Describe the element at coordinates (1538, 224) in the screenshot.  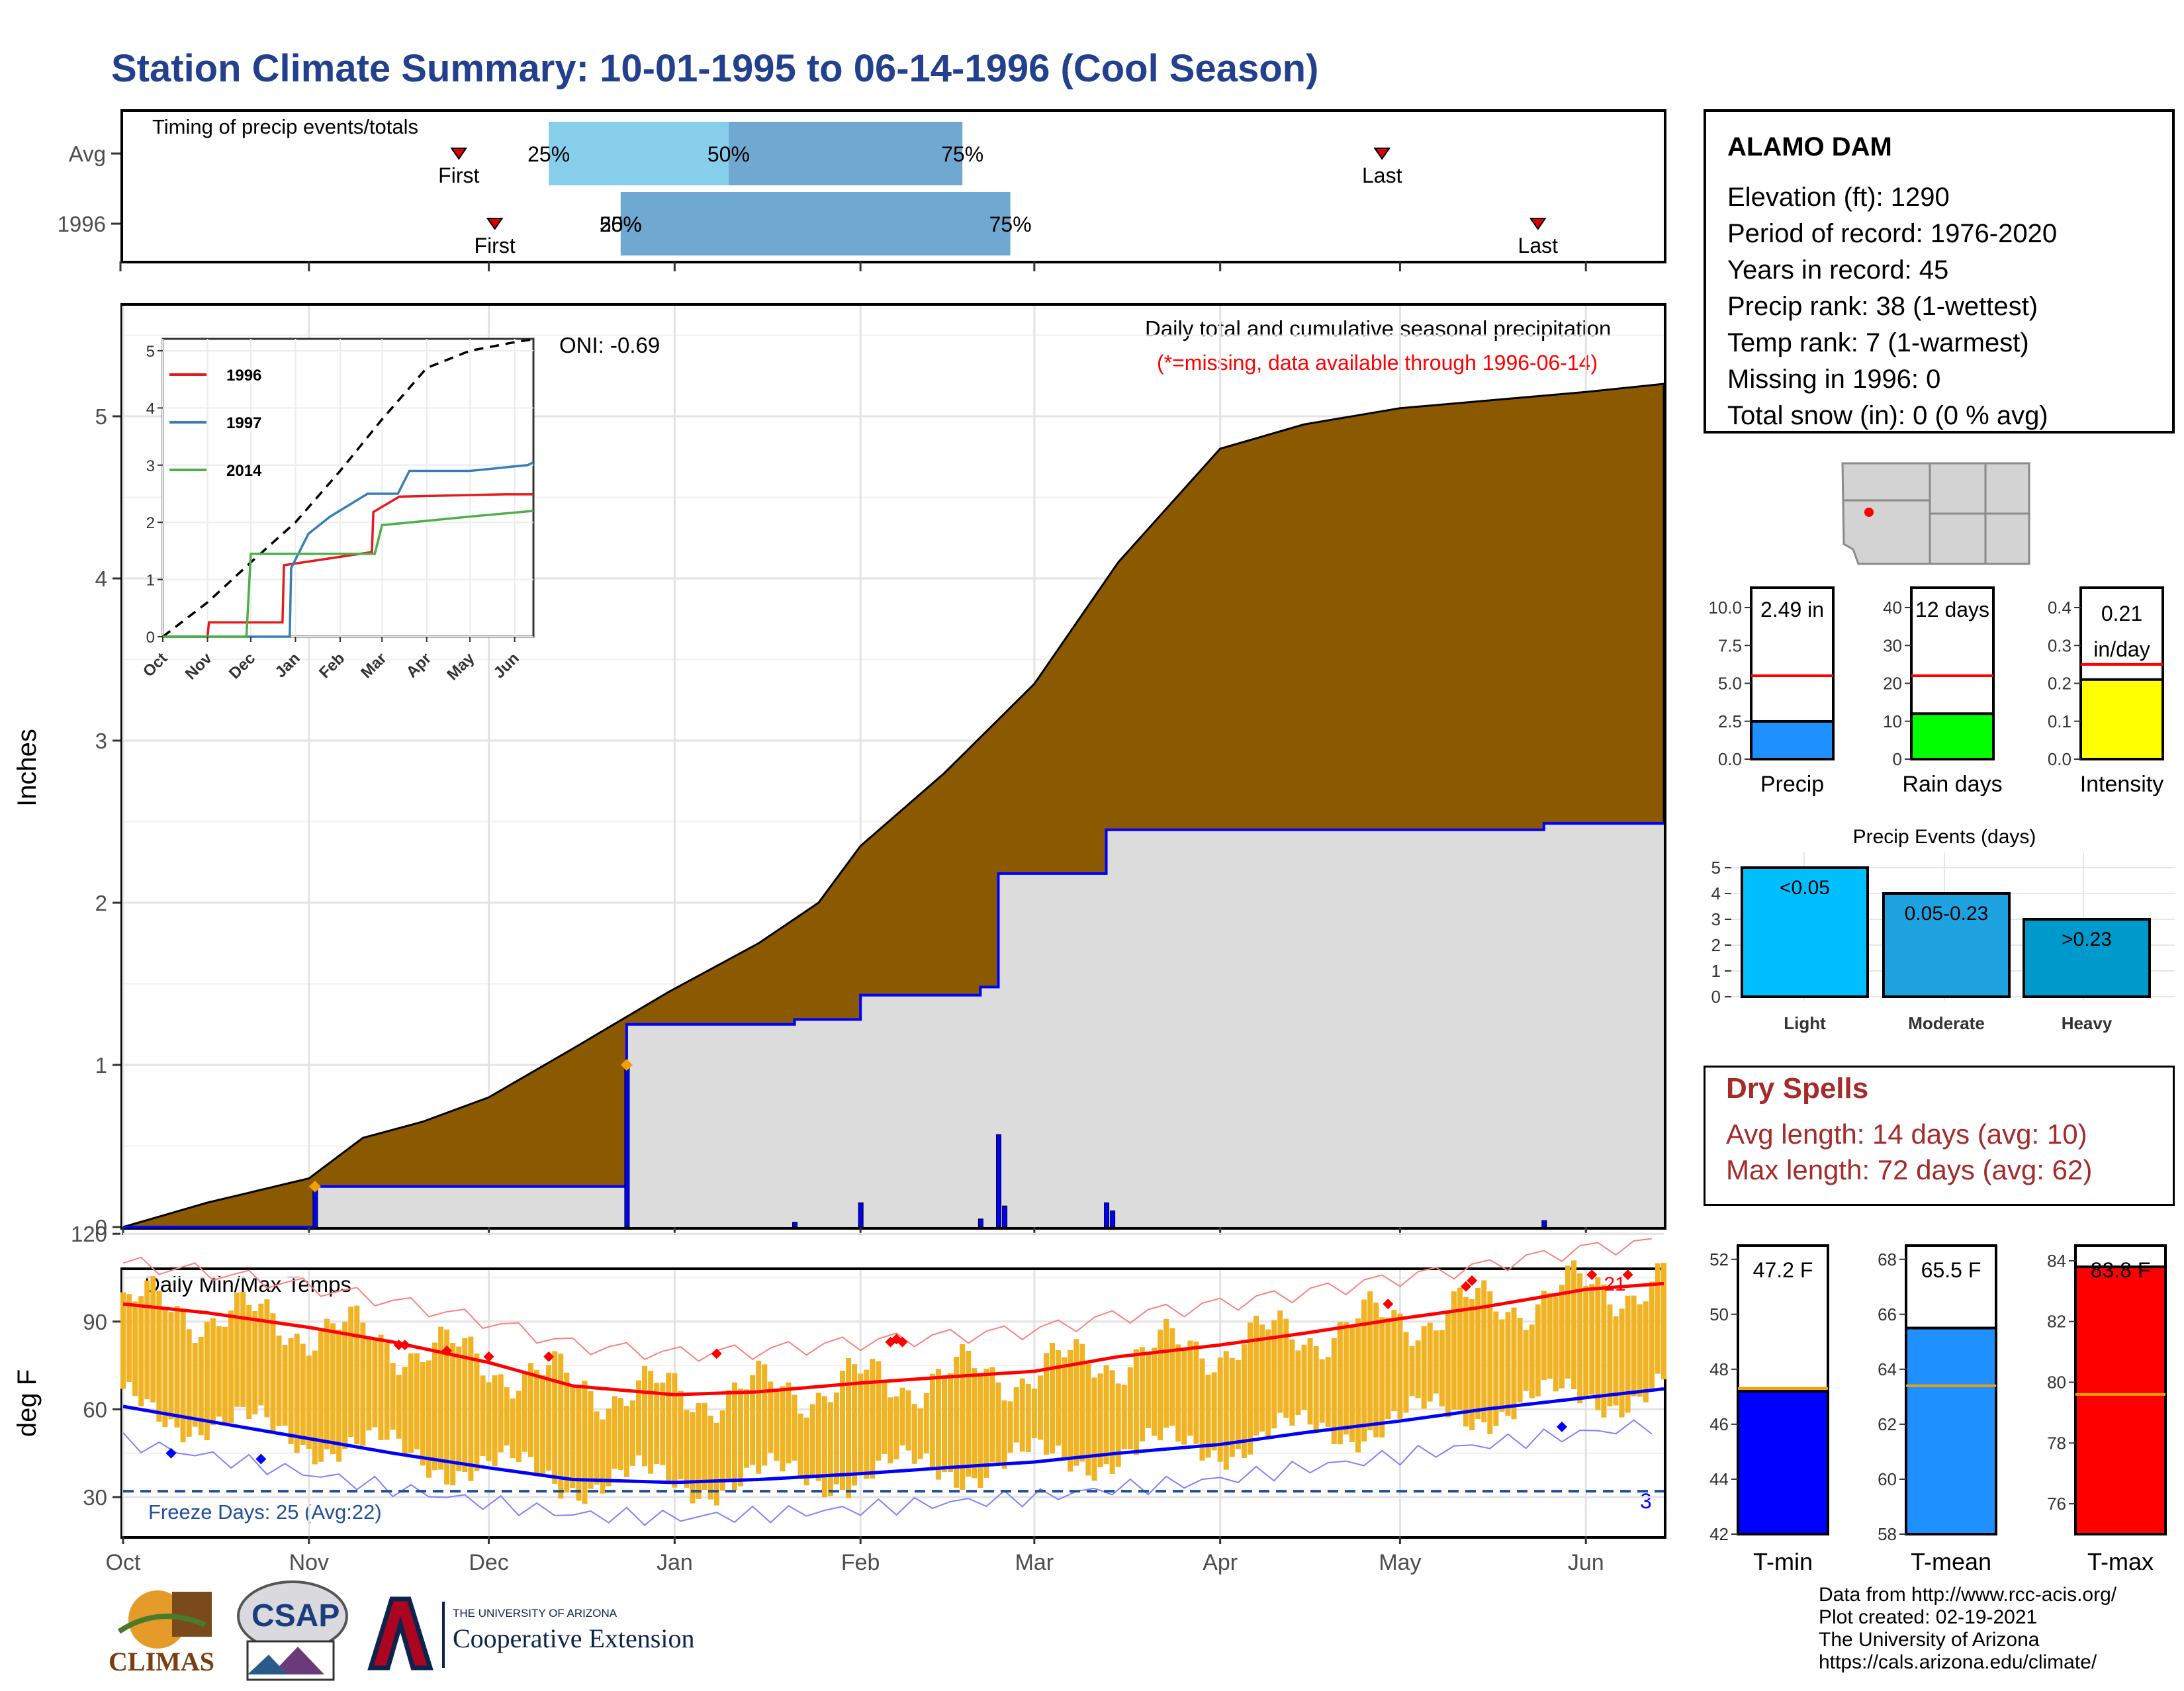
I see `timing-last-marker` at that location.